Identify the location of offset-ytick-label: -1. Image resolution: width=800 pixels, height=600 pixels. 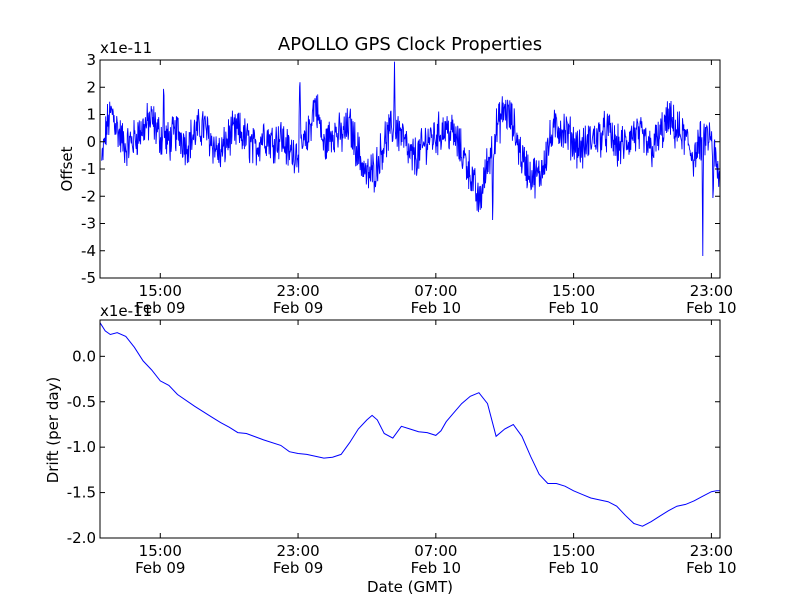
(88, 169).